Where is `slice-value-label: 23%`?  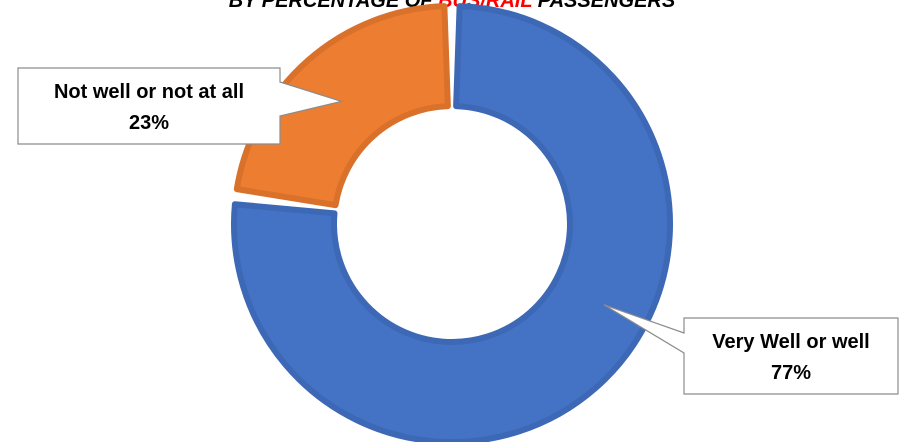
slice-value-label: 23% is located at coordinates (149, 123).